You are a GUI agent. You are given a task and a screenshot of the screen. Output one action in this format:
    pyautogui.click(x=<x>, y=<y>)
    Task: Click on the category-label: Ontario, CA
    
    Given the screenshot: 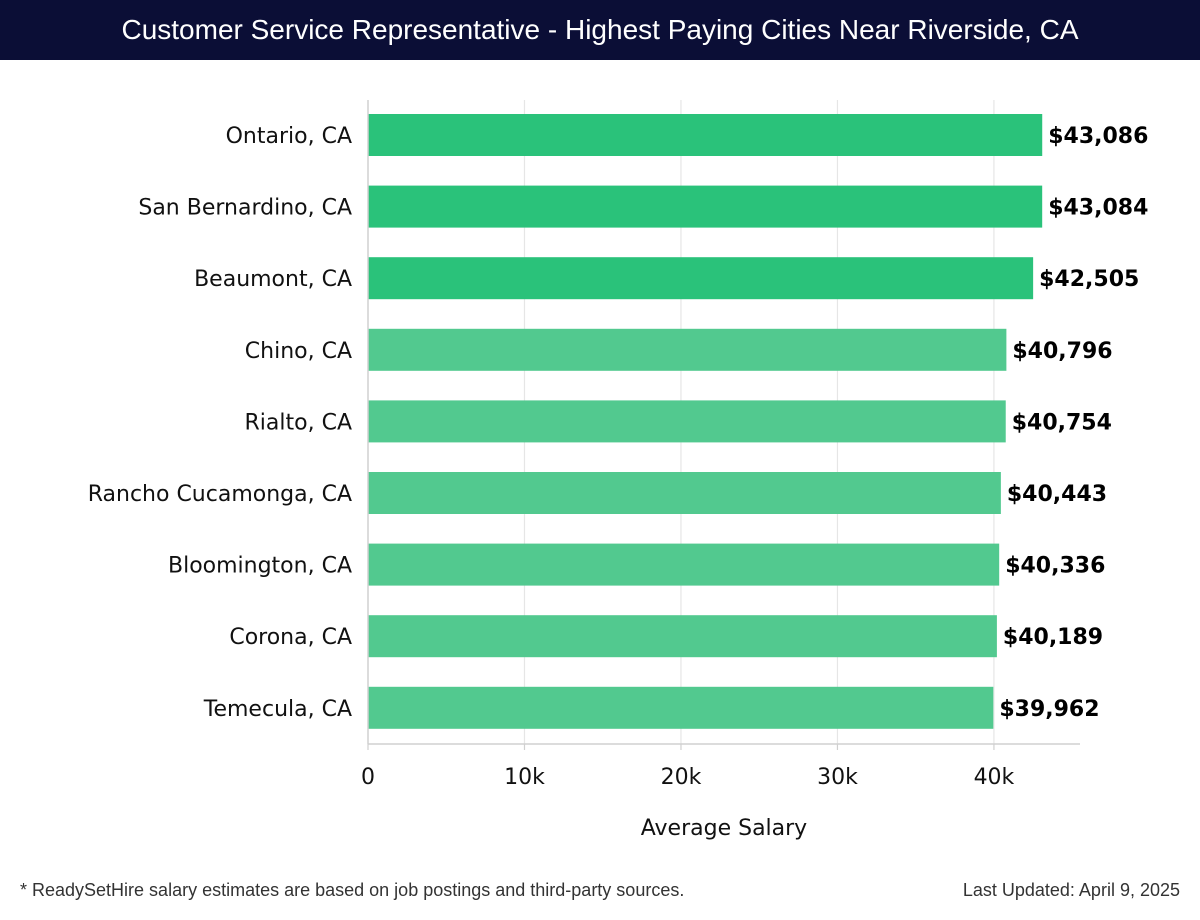 What is the action you would take?
    pyautogui.click(x=289, y=136)
    